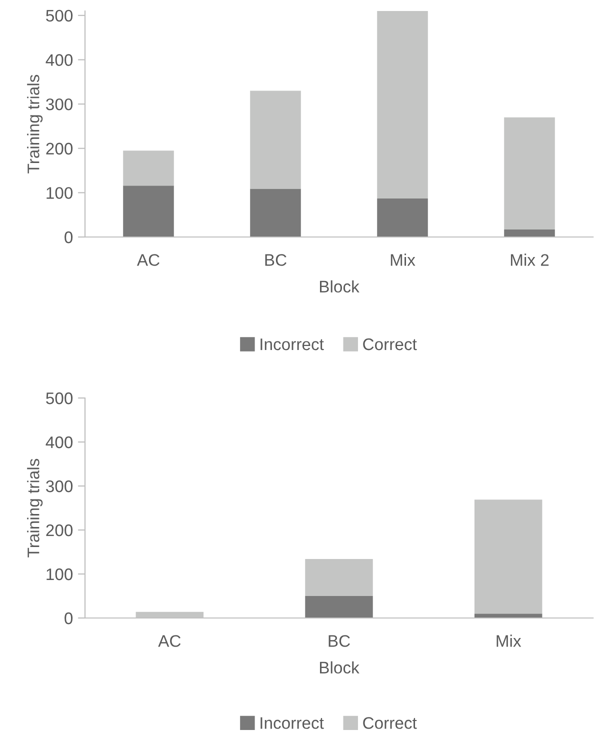 Image resolution: width=594 pixels, height=740 pixels. What do you see at coordinates (529, 260) in the screenshot?
I see `x-tick-label: Mix 2` at bounding box center [529, 260].